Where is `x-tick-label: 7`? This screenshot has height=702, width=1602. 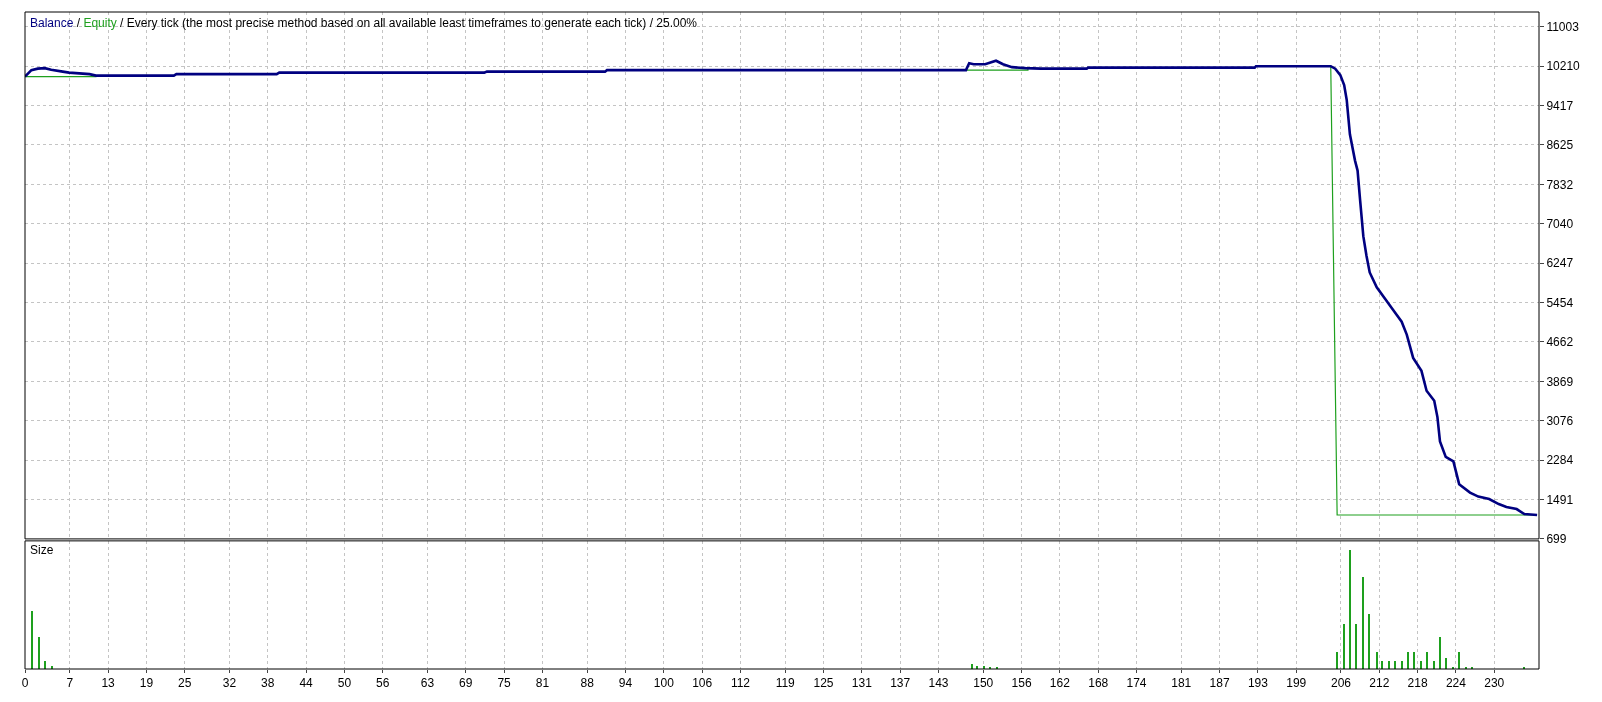
x-tick-label: 7 is located at coordinates (70, 683).